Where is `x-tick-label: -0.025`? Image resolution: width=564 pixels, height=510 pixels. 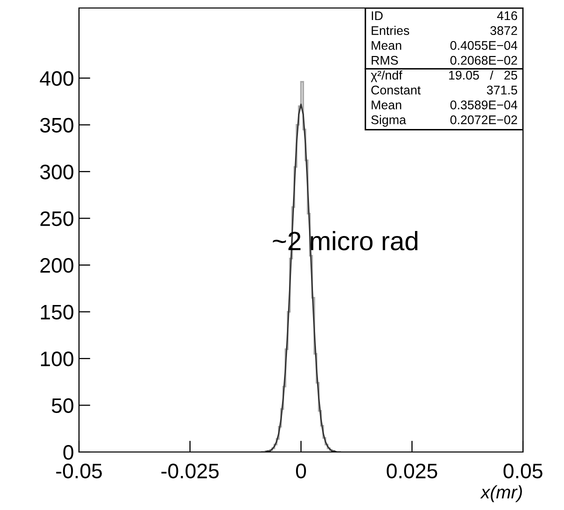 x-tick-label: -0.025 is located at coordinates (190, 471).